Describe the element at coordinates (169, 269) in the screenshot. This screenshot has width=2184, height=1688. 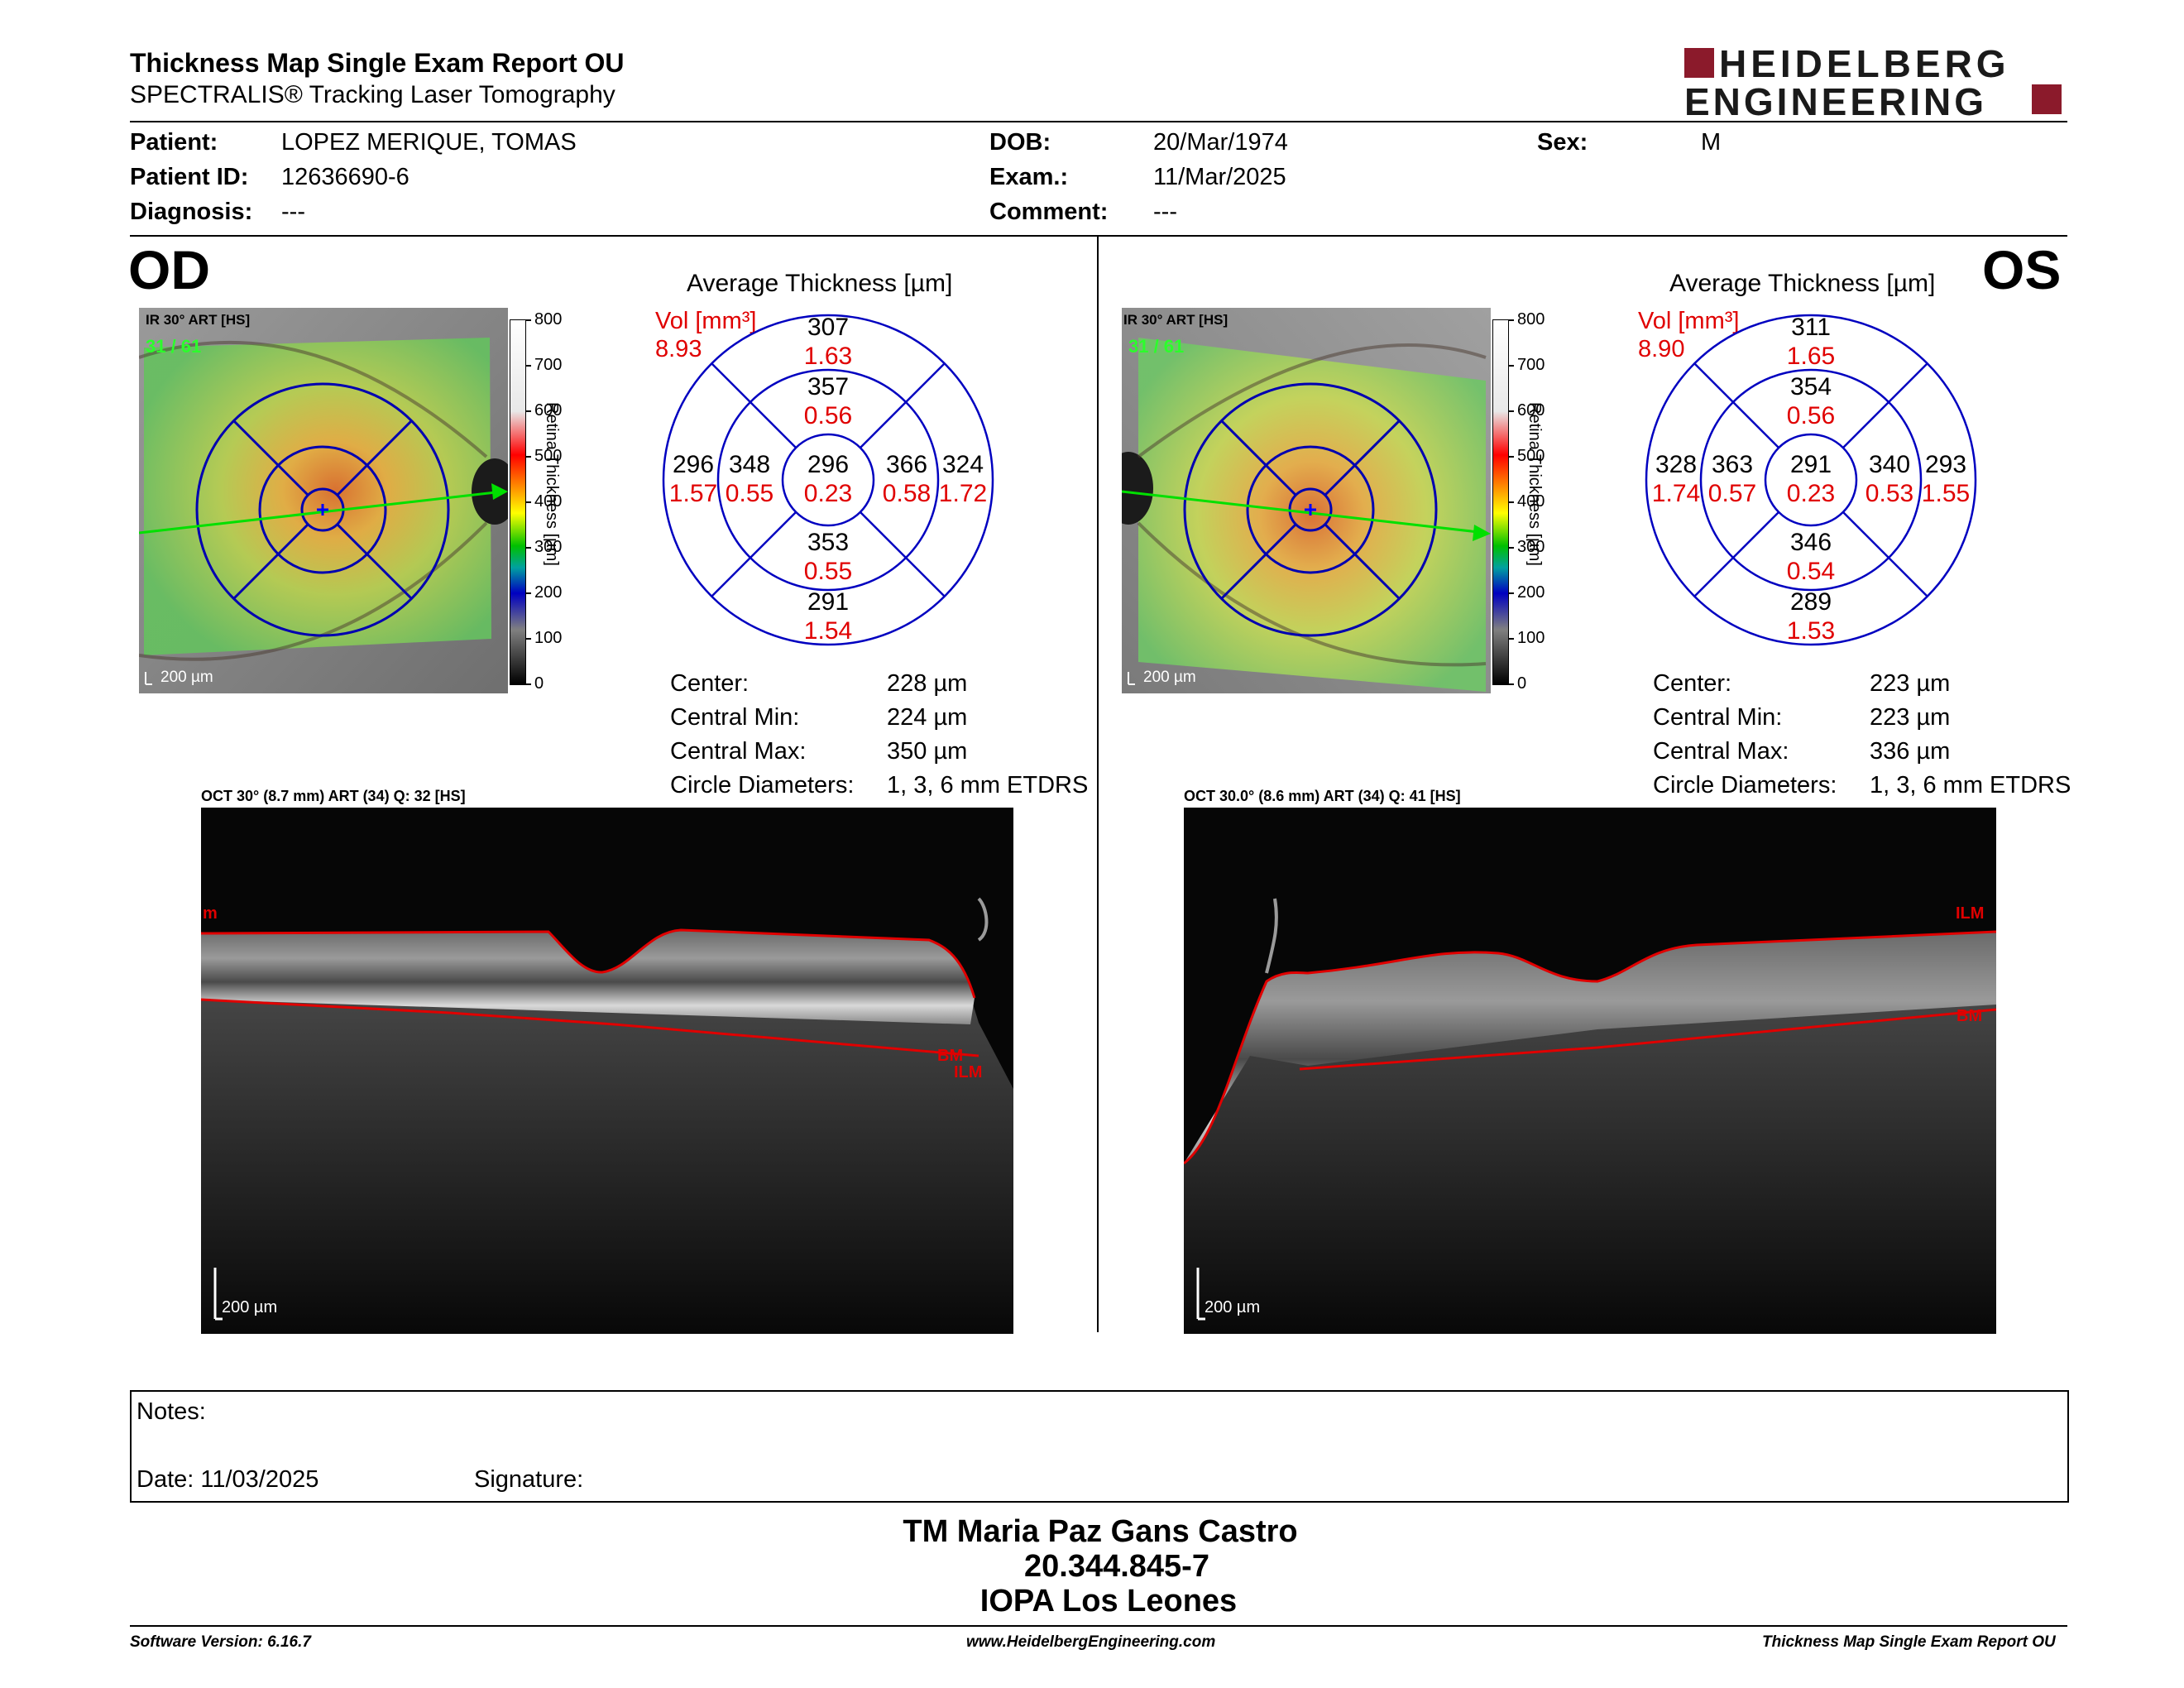
I see `od-eye-label: OD` at that location.